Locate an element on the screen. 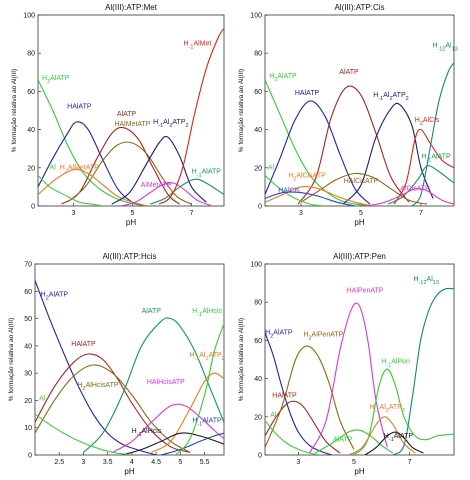 Image resolution: width=470 pixels, height=480 pixels. x-tick-label: 4 is located at coordinates (132, 462).